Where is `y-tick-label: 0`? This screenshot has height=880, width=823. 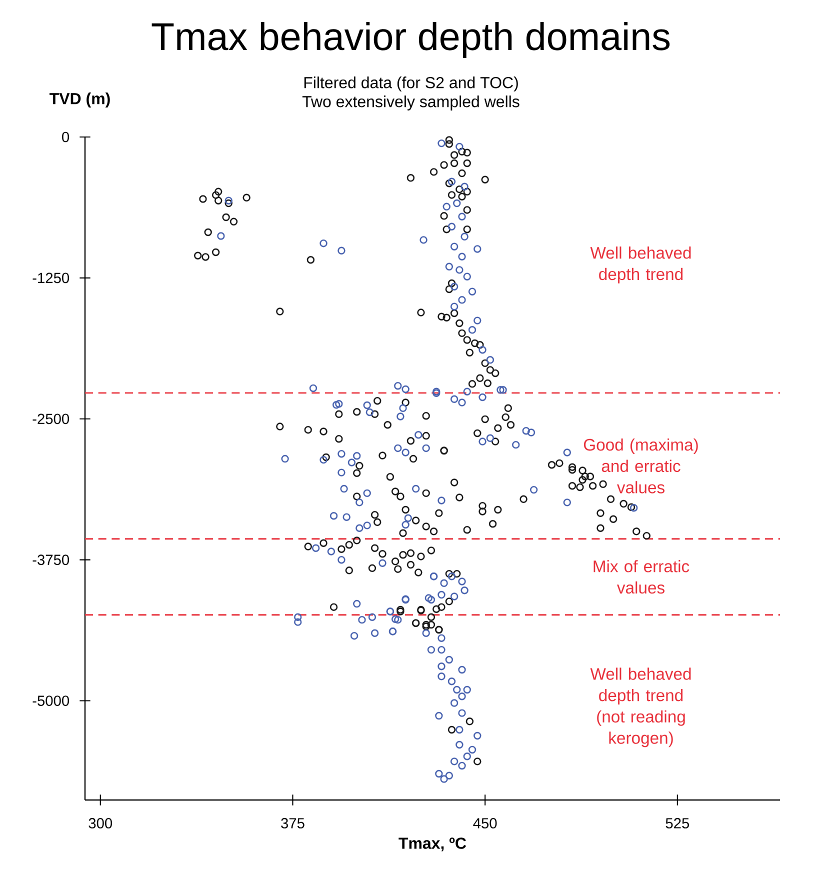
y-tick-label: 0 is located at coordinates (66, 137).